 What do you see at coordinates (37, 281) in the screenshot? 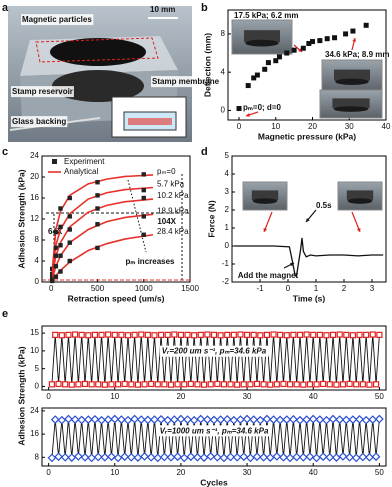
I see `y-tick-label: 0` at bounding box center [37, 281].